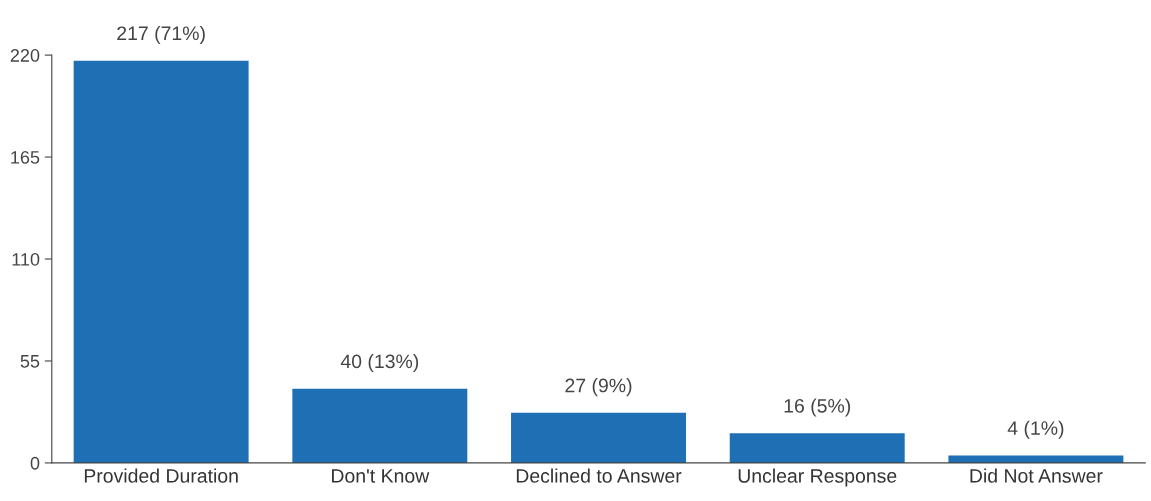 The image size is (1151, 501). I want to click on y-tick-label: 0, so click(35, 463).